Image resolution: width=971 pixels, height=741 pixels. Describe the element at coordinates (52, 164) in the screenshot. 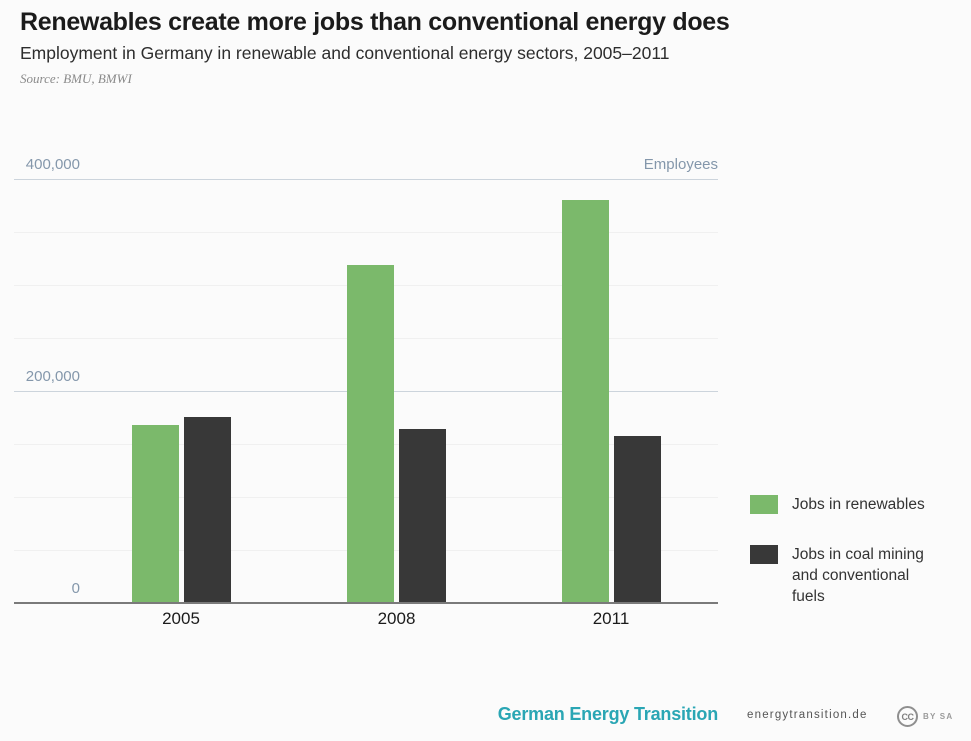

I see `y-tick-label: 400,000` at that location.